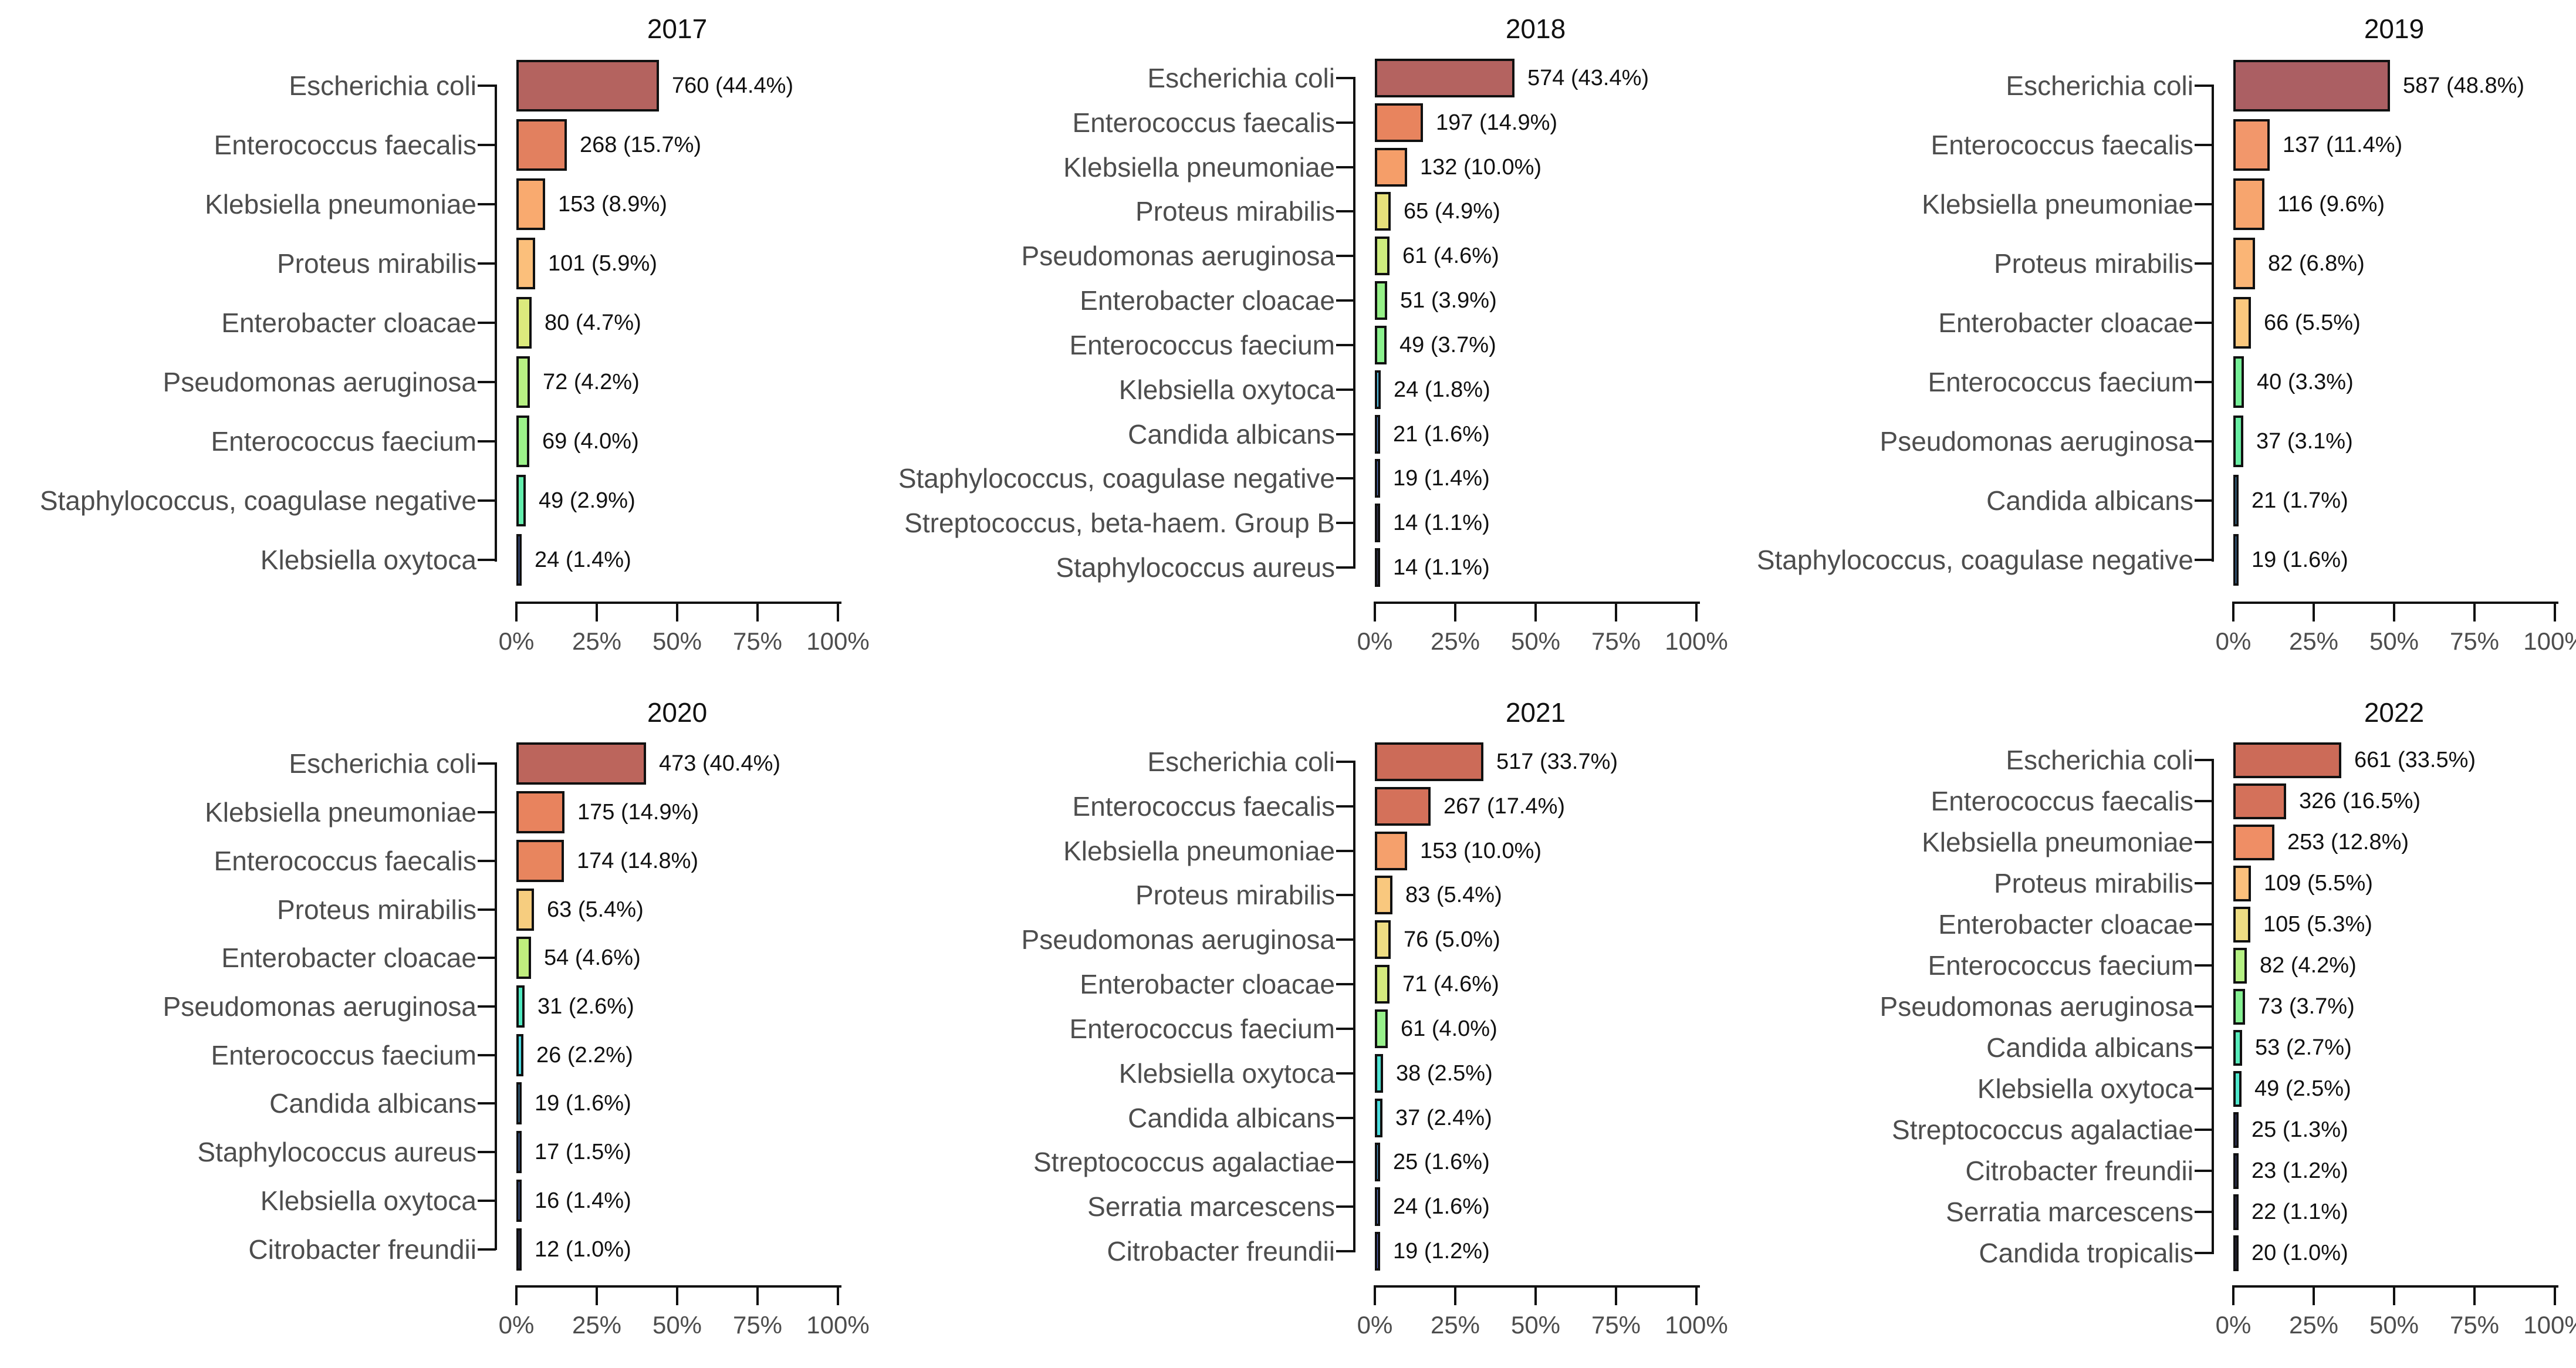 This screenshot has height=1368, width=2576. What do you see at coordinates (2474, 1325) in the screenshot?
I see `x-axis-tick-label: 75%` at bounding box center [2474, 1325].